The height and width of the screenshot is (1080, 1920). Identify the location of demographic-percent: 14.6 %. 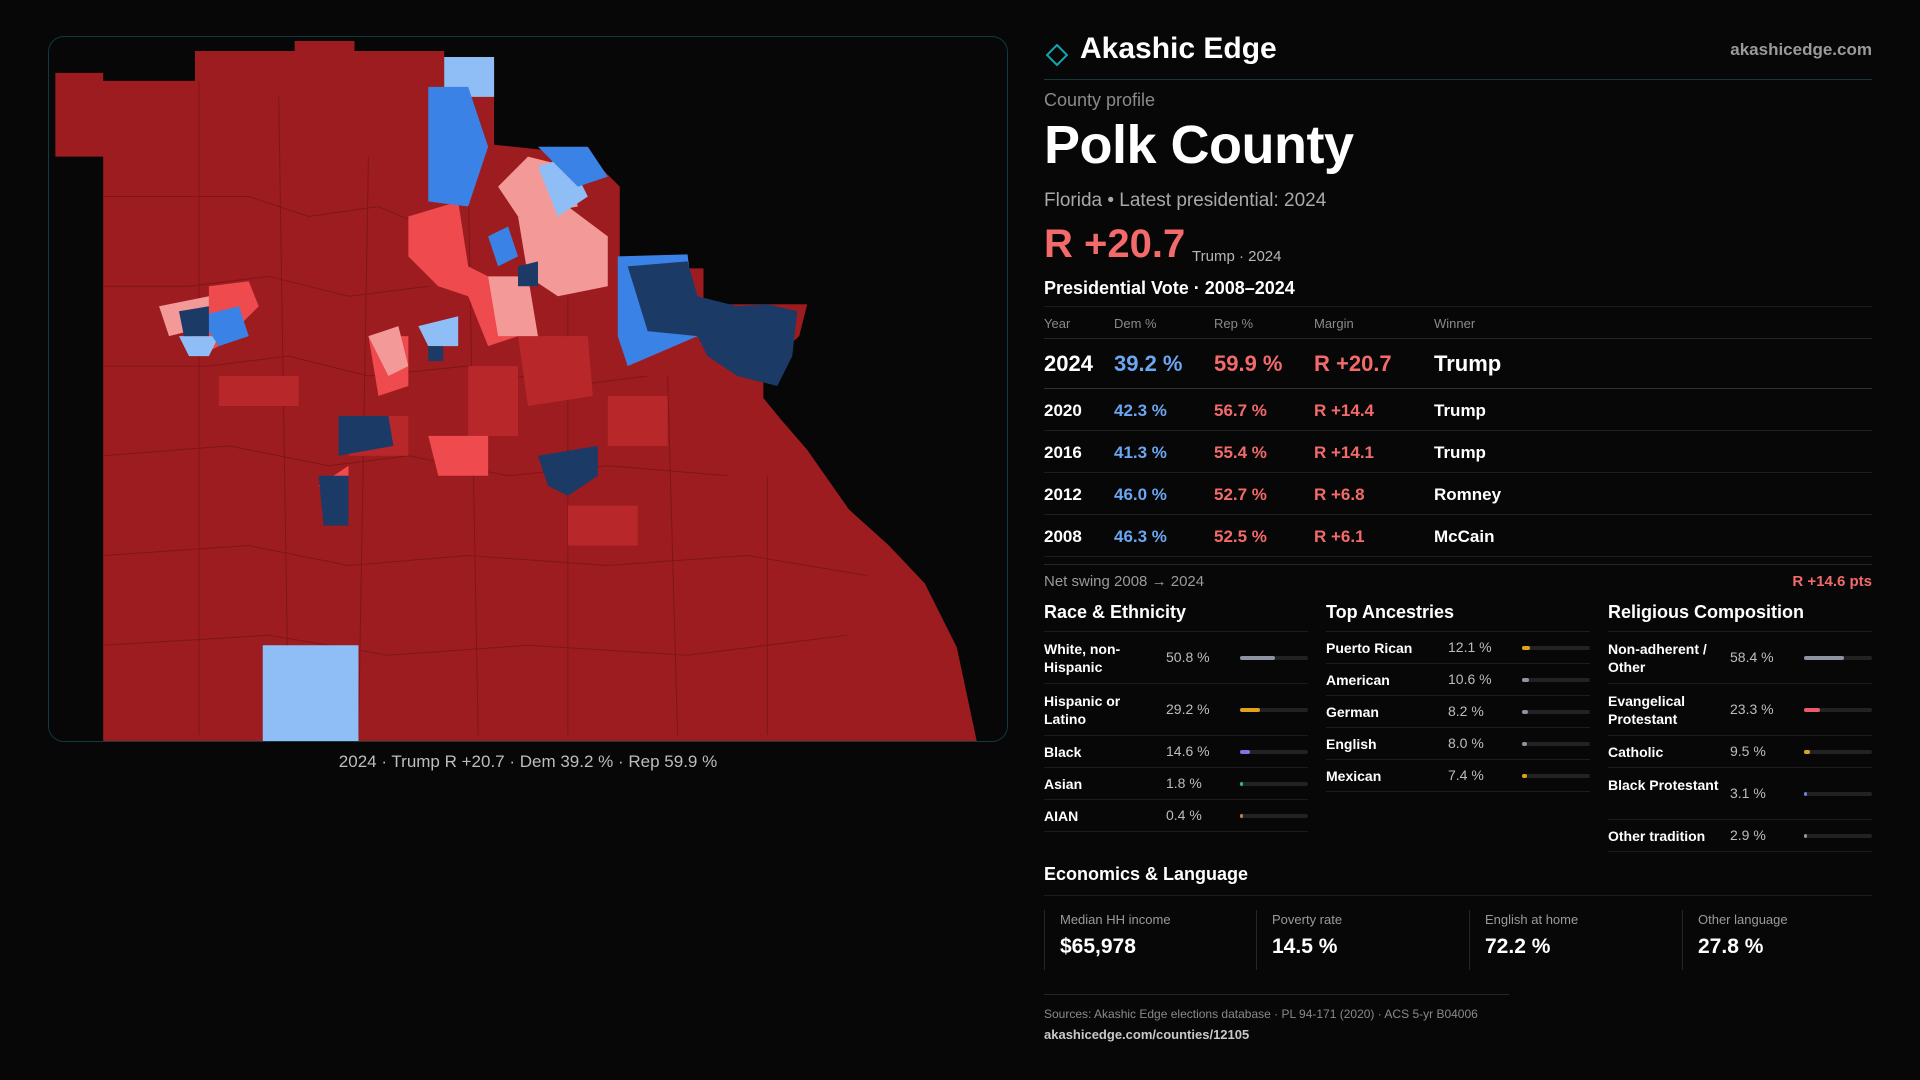
(1188, 751).